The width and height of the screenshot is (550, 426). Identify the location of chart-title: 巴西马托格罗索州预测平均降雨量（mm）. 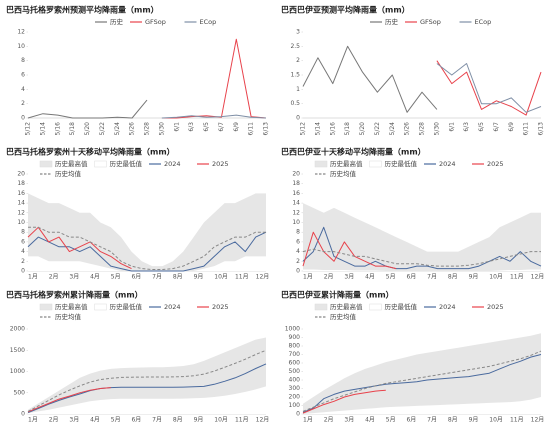
(82, 10).